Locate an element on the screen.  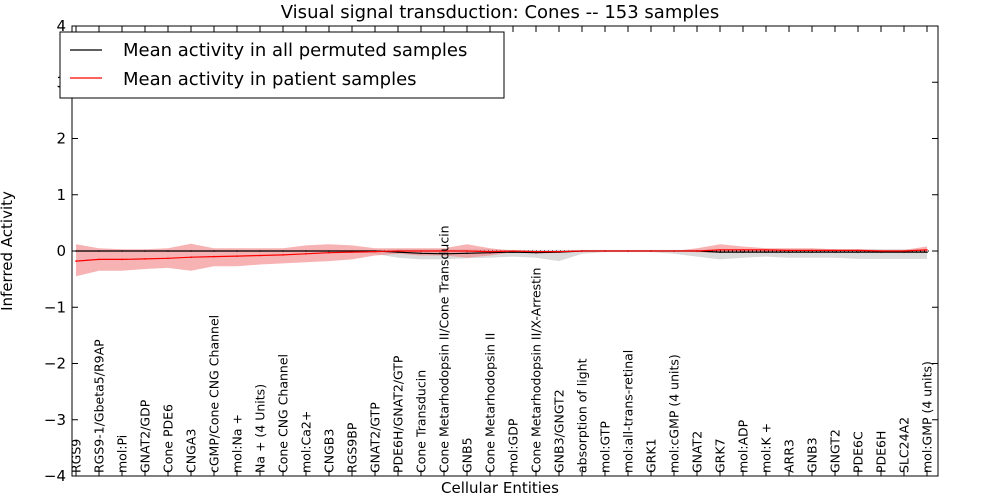
y-tick-label: 0 is located at coordinates (61, 251).